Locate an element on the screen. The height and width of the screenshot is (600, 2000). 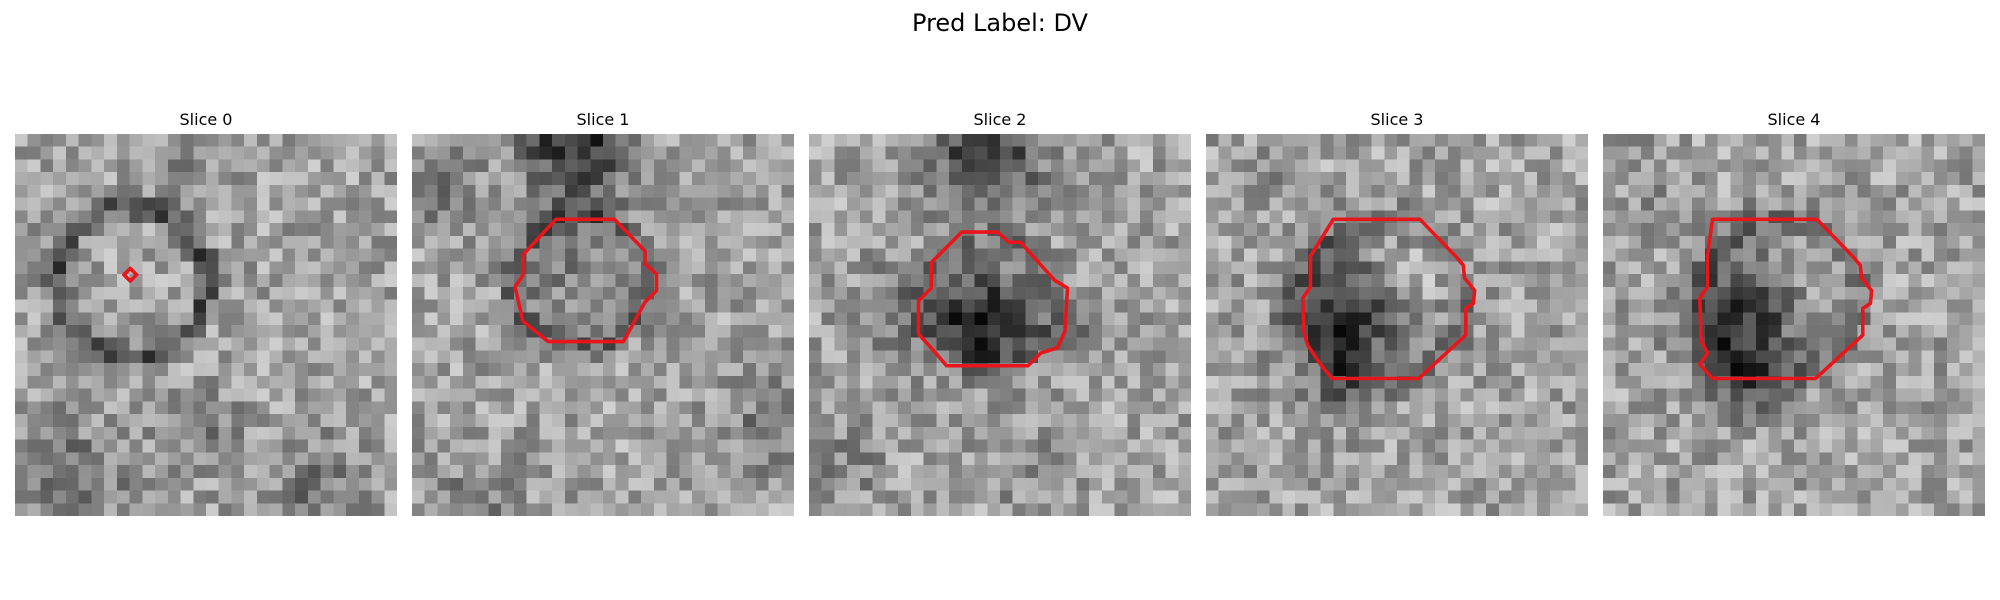
slice-panel-2: Slice 2 is located at coordinates (1000, 312).